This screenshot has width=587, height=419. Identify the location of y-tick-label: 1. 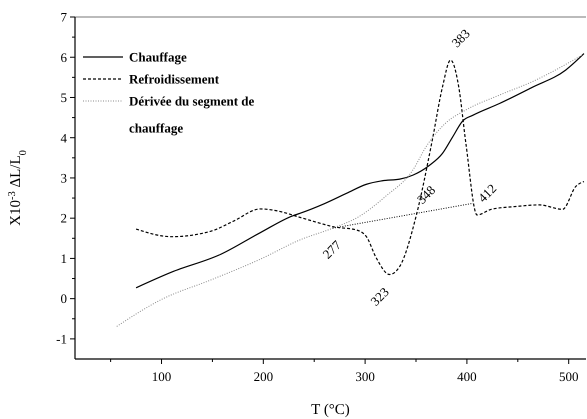
(63, 258).